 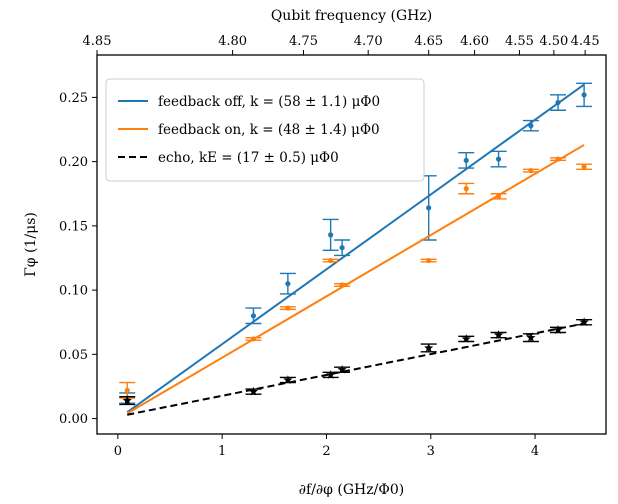 I want to click on x-tick-label: 2, so click(x=326, y=451).